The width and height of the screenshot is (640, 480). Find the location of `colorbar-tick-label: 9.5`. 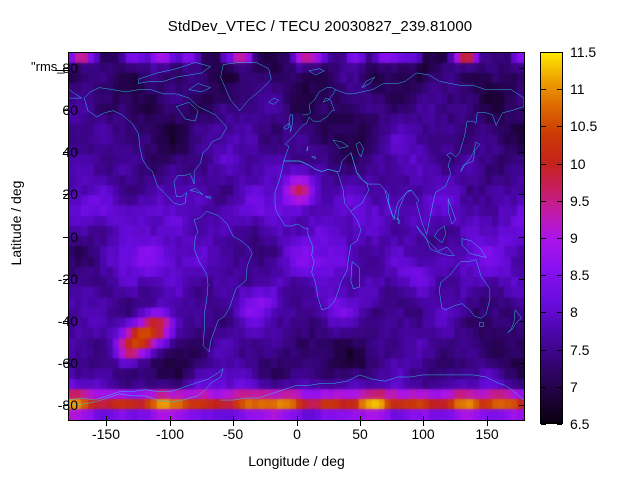

colorbar-tick-label: 9.5 is located at coordinates (580, 201).